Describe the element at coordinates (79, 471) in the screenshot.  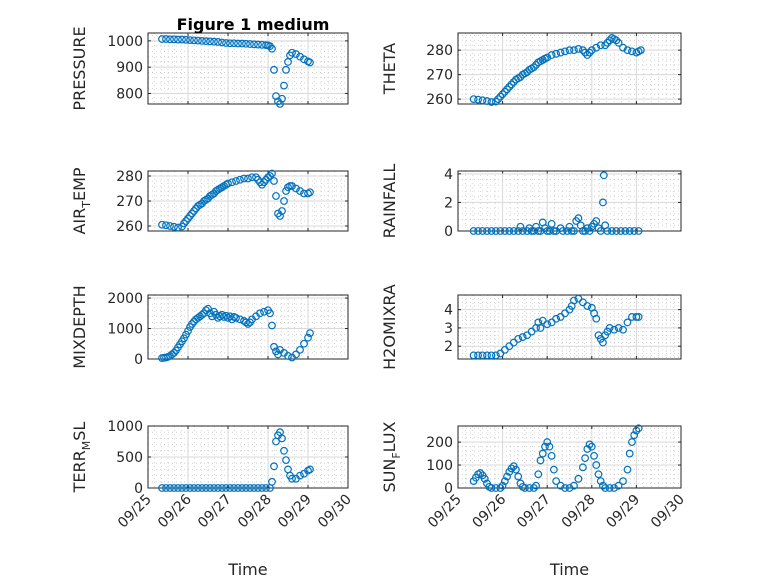
I see `y-axis-label-part: TERR` at that location.